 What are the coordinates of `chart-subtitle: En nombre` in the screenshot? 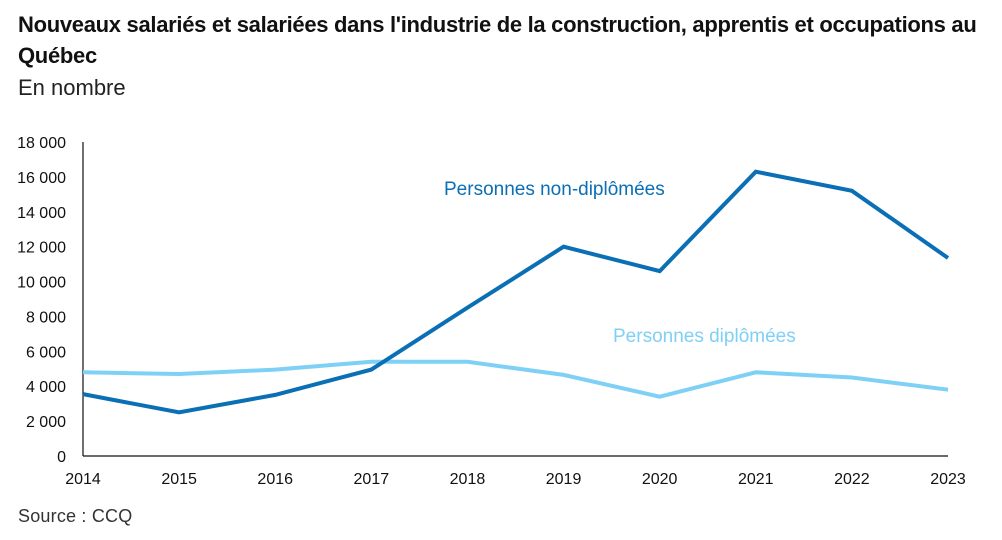 It's located at (72, 87).